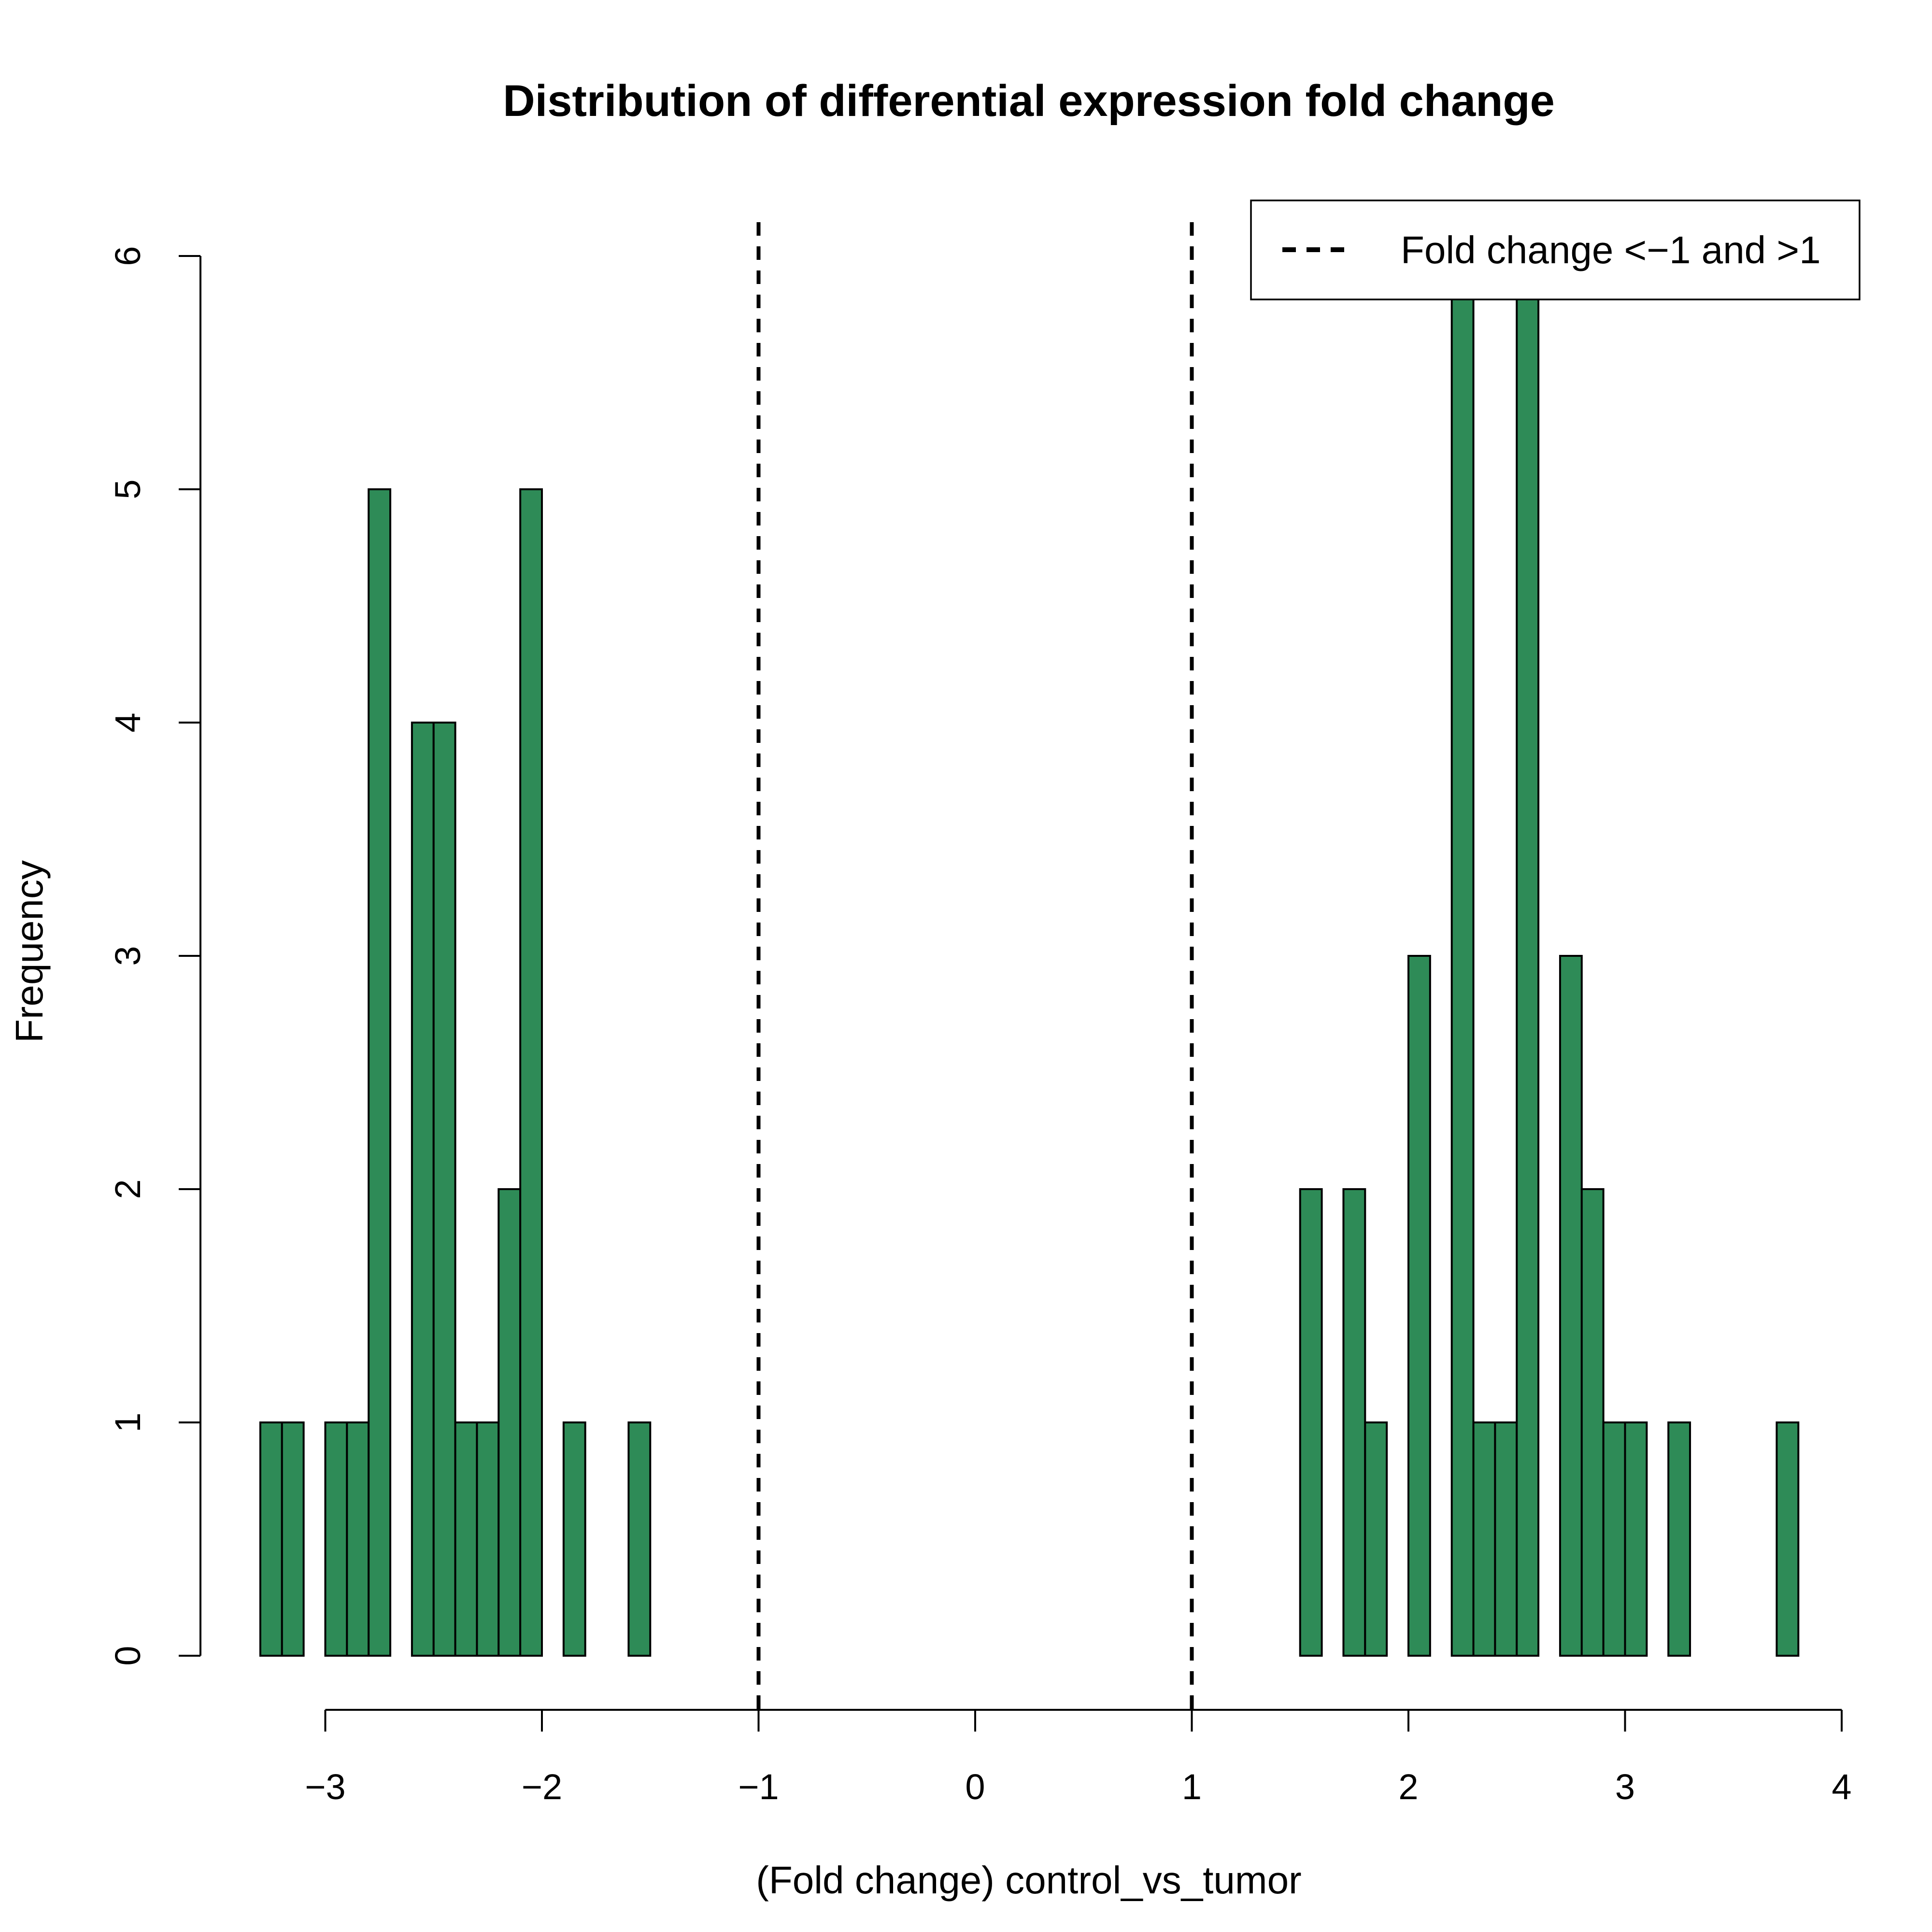  I want to click on x-tick-label: 1, so click(1192, 1787).